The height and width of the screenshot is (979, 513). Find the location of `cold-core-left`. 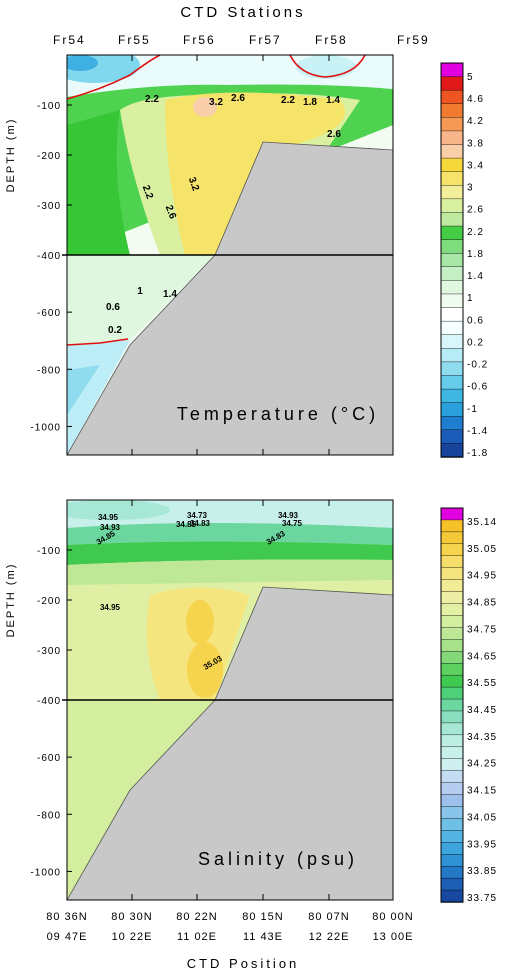

cold-core-left is located at coordinates (82, 63).